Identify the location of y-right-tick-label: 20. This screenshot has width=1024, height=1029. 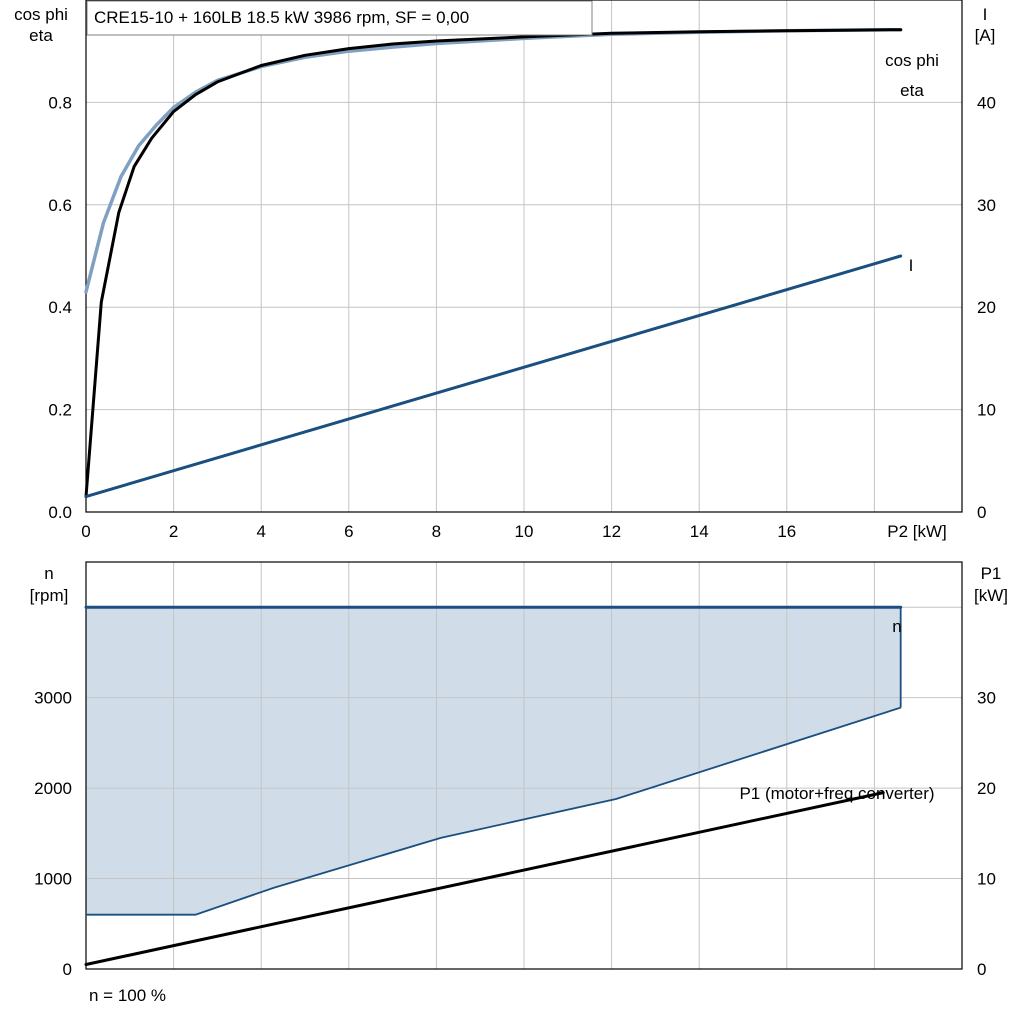
(986, 307).